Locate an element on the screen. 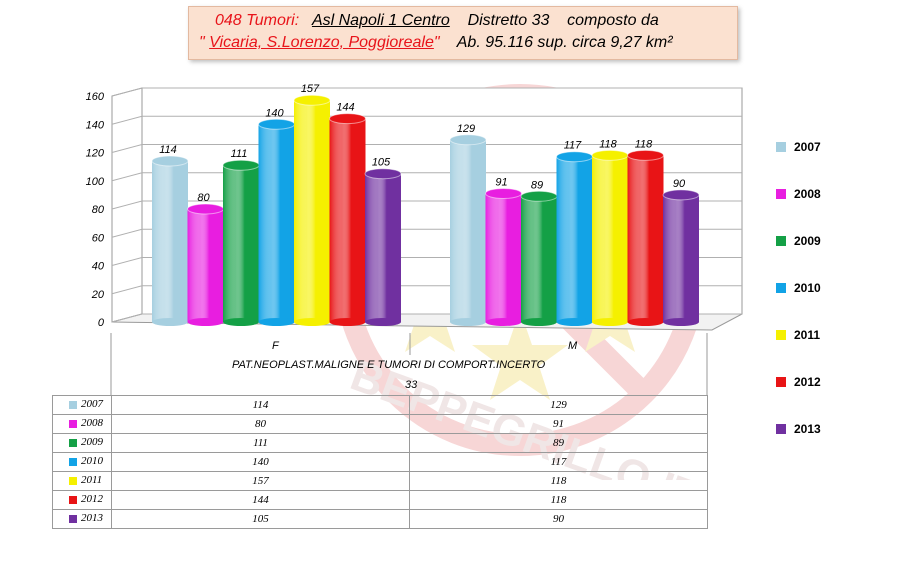 This screenshot has height=562, width=900. table-year: 2012 is located at coordinates (92, 499).